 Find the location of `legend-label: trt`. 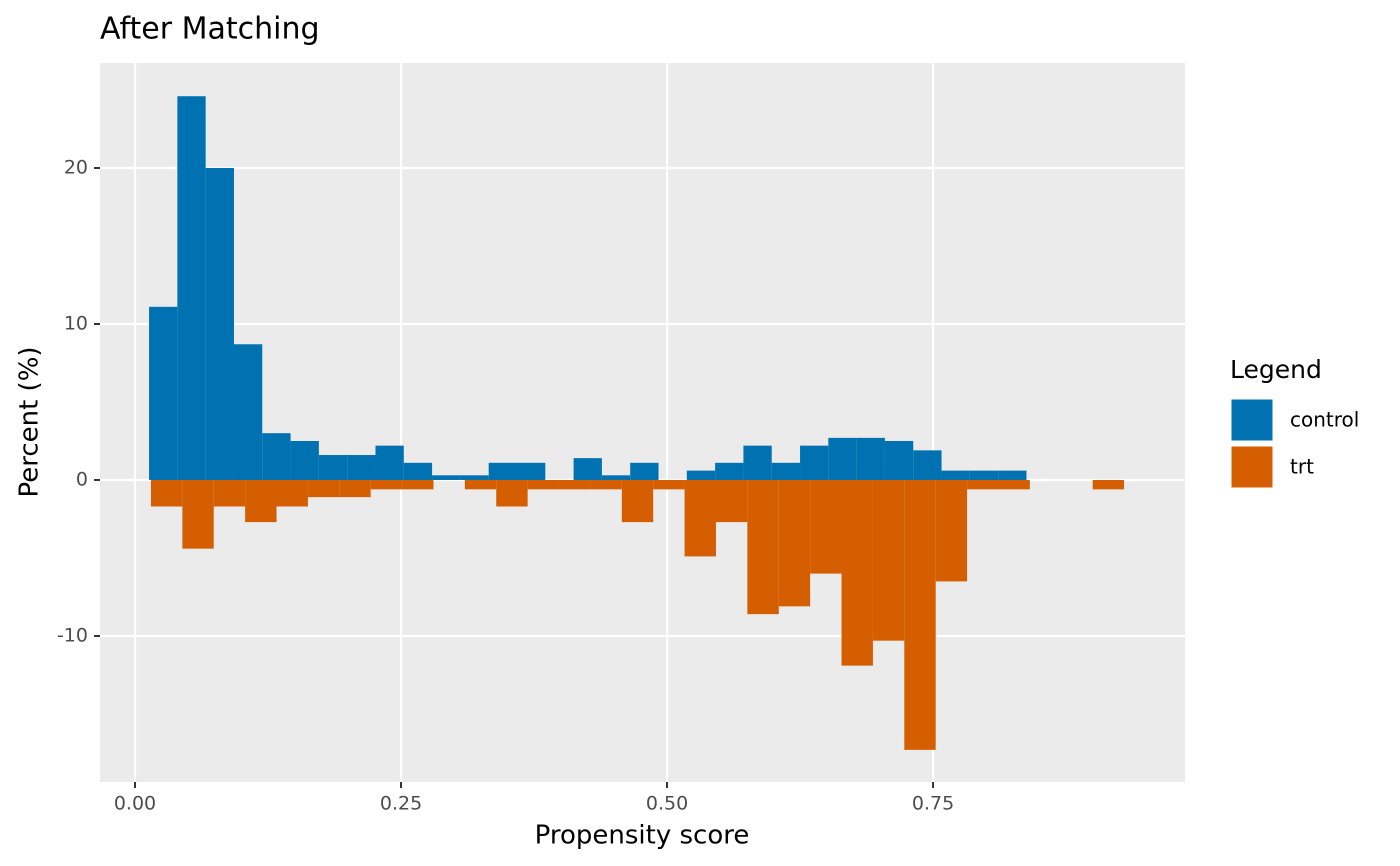

legend-label: trt is located at coordinates (1302, 467).